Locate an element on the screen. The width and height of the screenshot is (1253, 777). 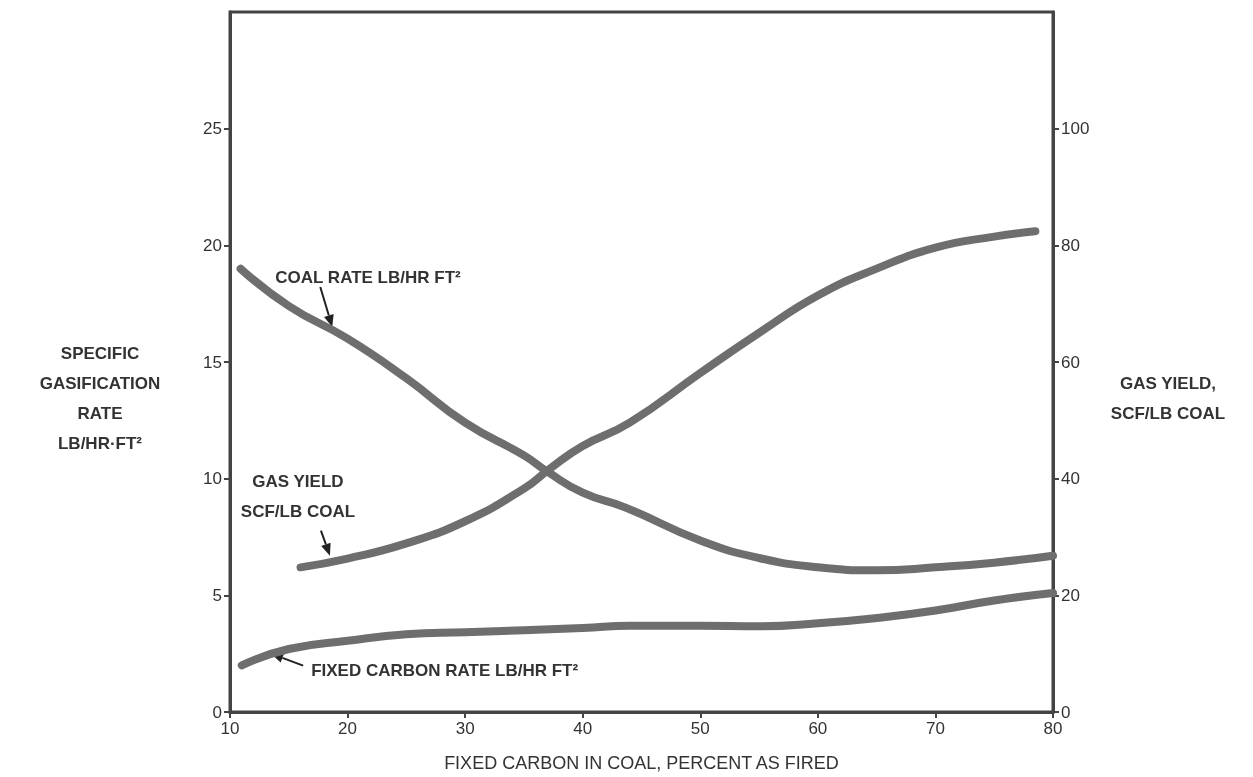
x-tick-label: 70 is located at coordinates (935, 728).